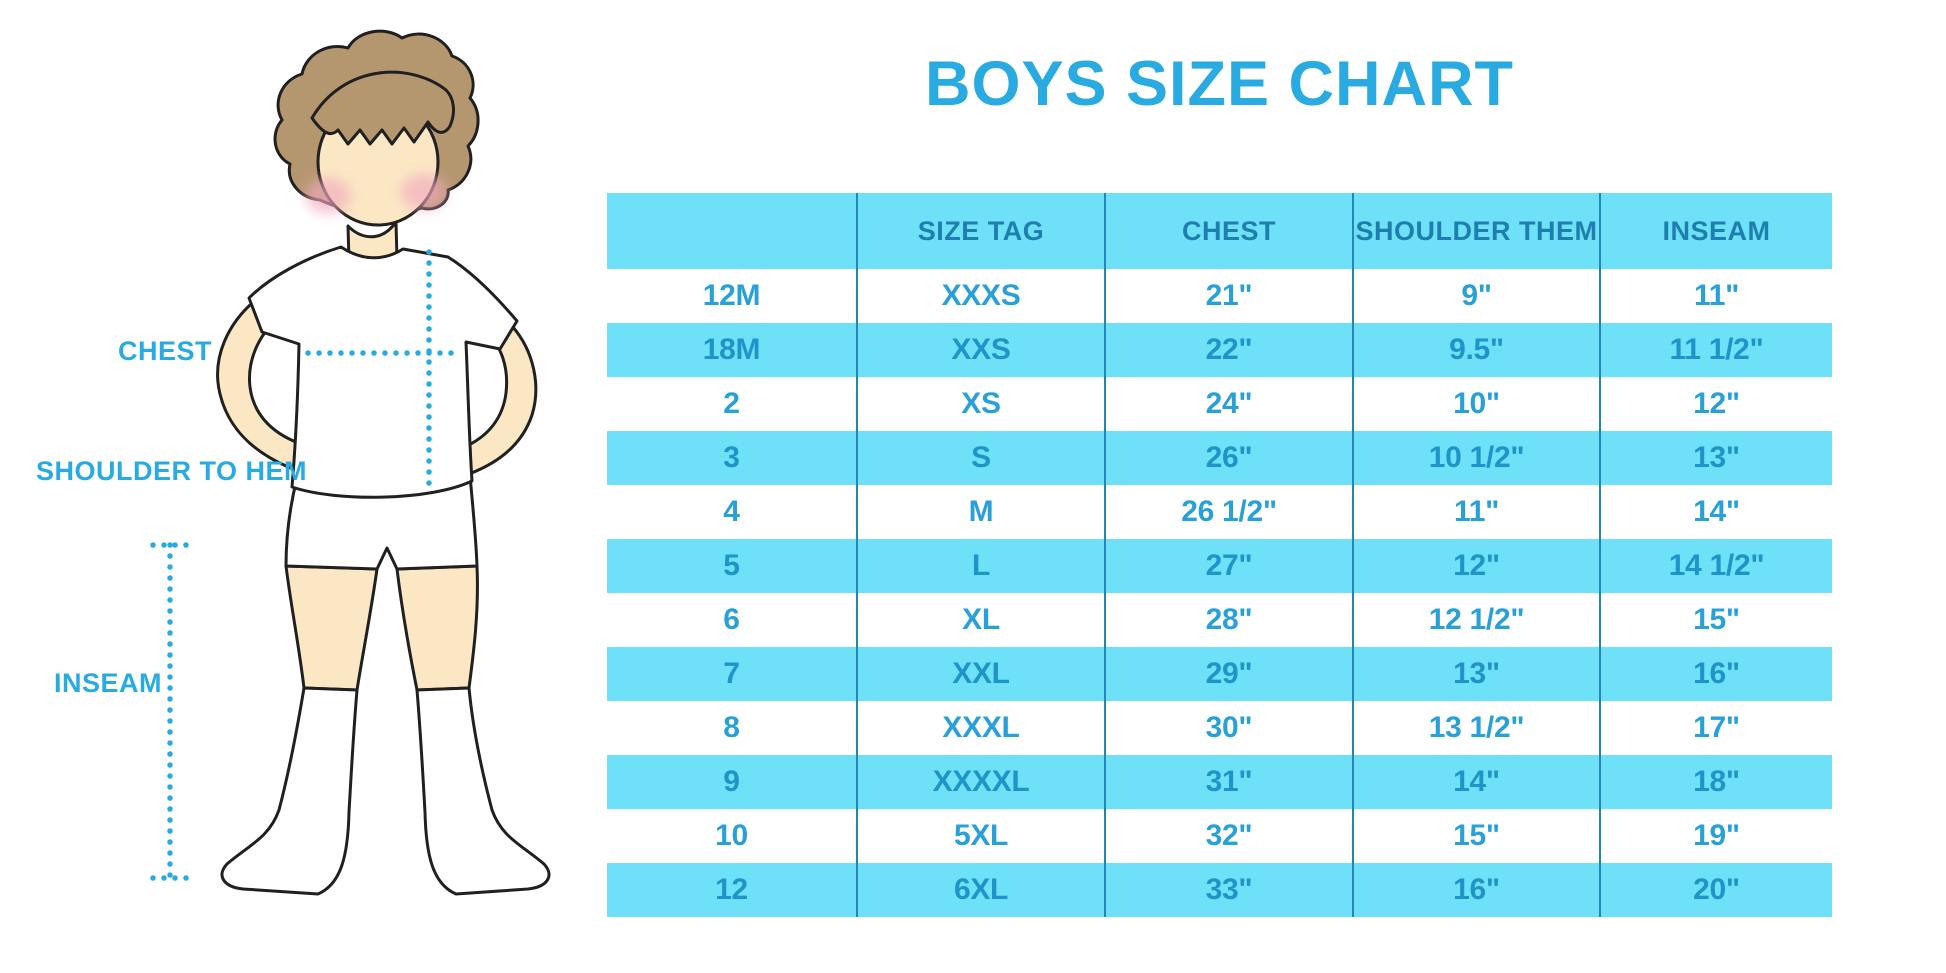 This screenshot has height=973, width=1946. Describe the element at coordinates (1228, 620) in the screenshot. I see `table-cell: 28"` at that location.